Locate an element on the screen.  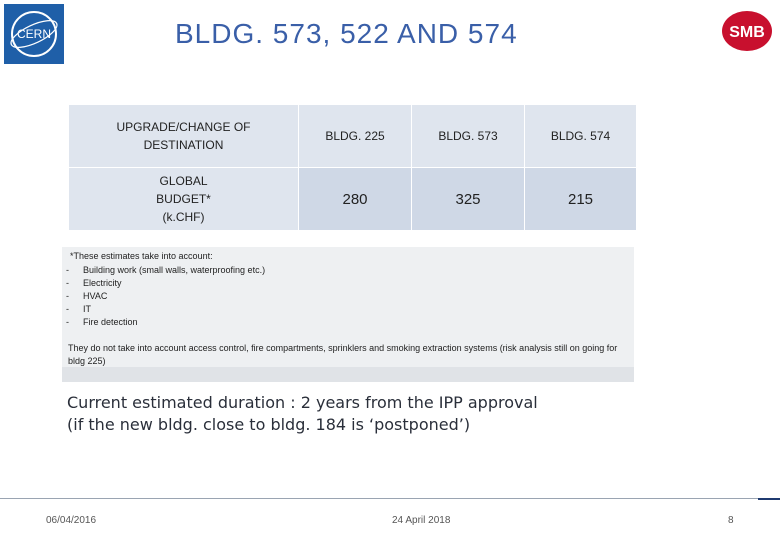
budget-value-bldg-573: 325 is located at coordinates (468, 199).